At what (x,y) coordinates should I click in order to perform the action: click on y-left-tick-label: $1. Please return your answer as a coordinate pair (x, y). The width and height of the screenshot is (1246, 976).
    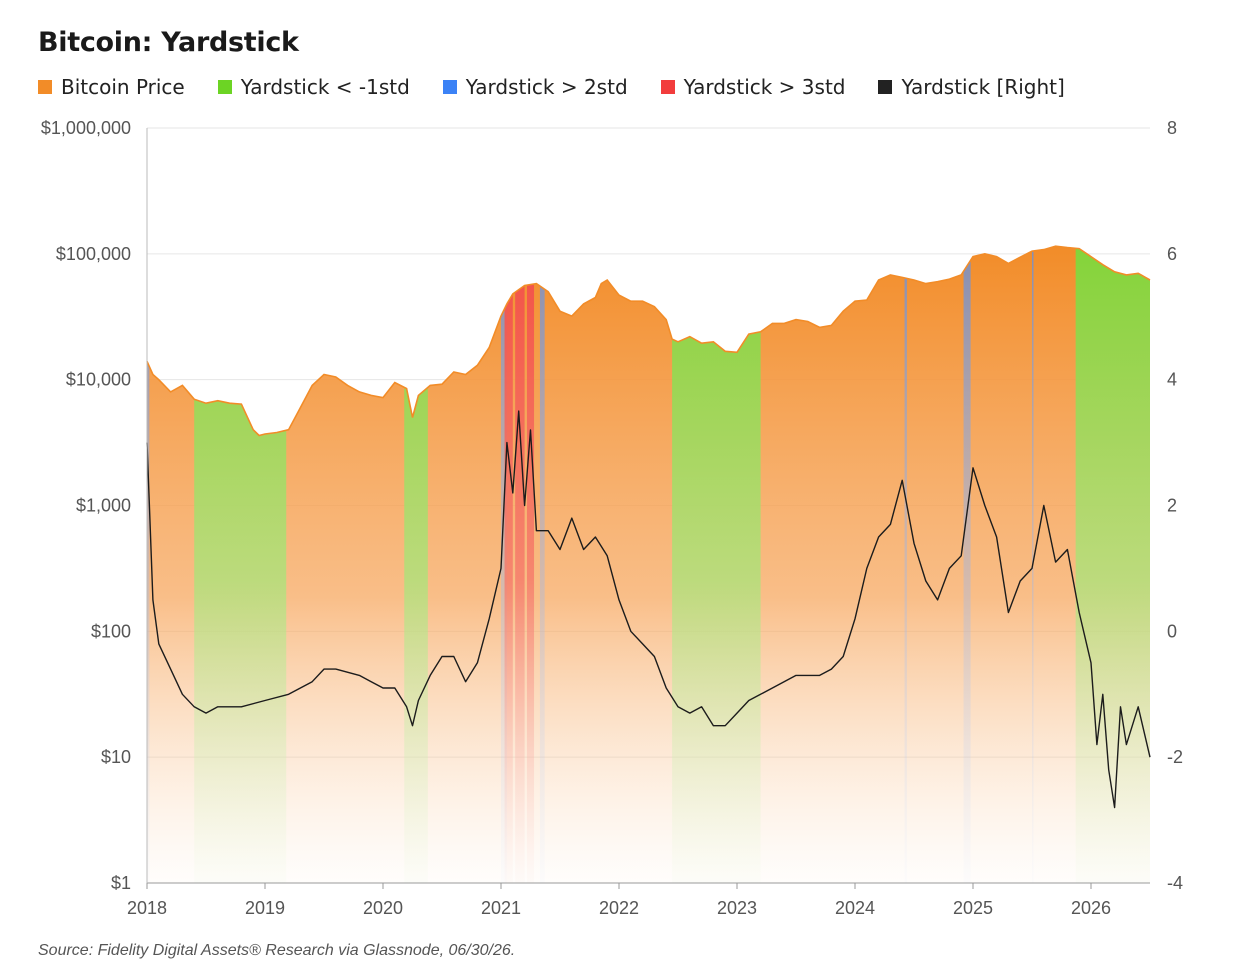
    Looking at the image, I should click on (121, 883).